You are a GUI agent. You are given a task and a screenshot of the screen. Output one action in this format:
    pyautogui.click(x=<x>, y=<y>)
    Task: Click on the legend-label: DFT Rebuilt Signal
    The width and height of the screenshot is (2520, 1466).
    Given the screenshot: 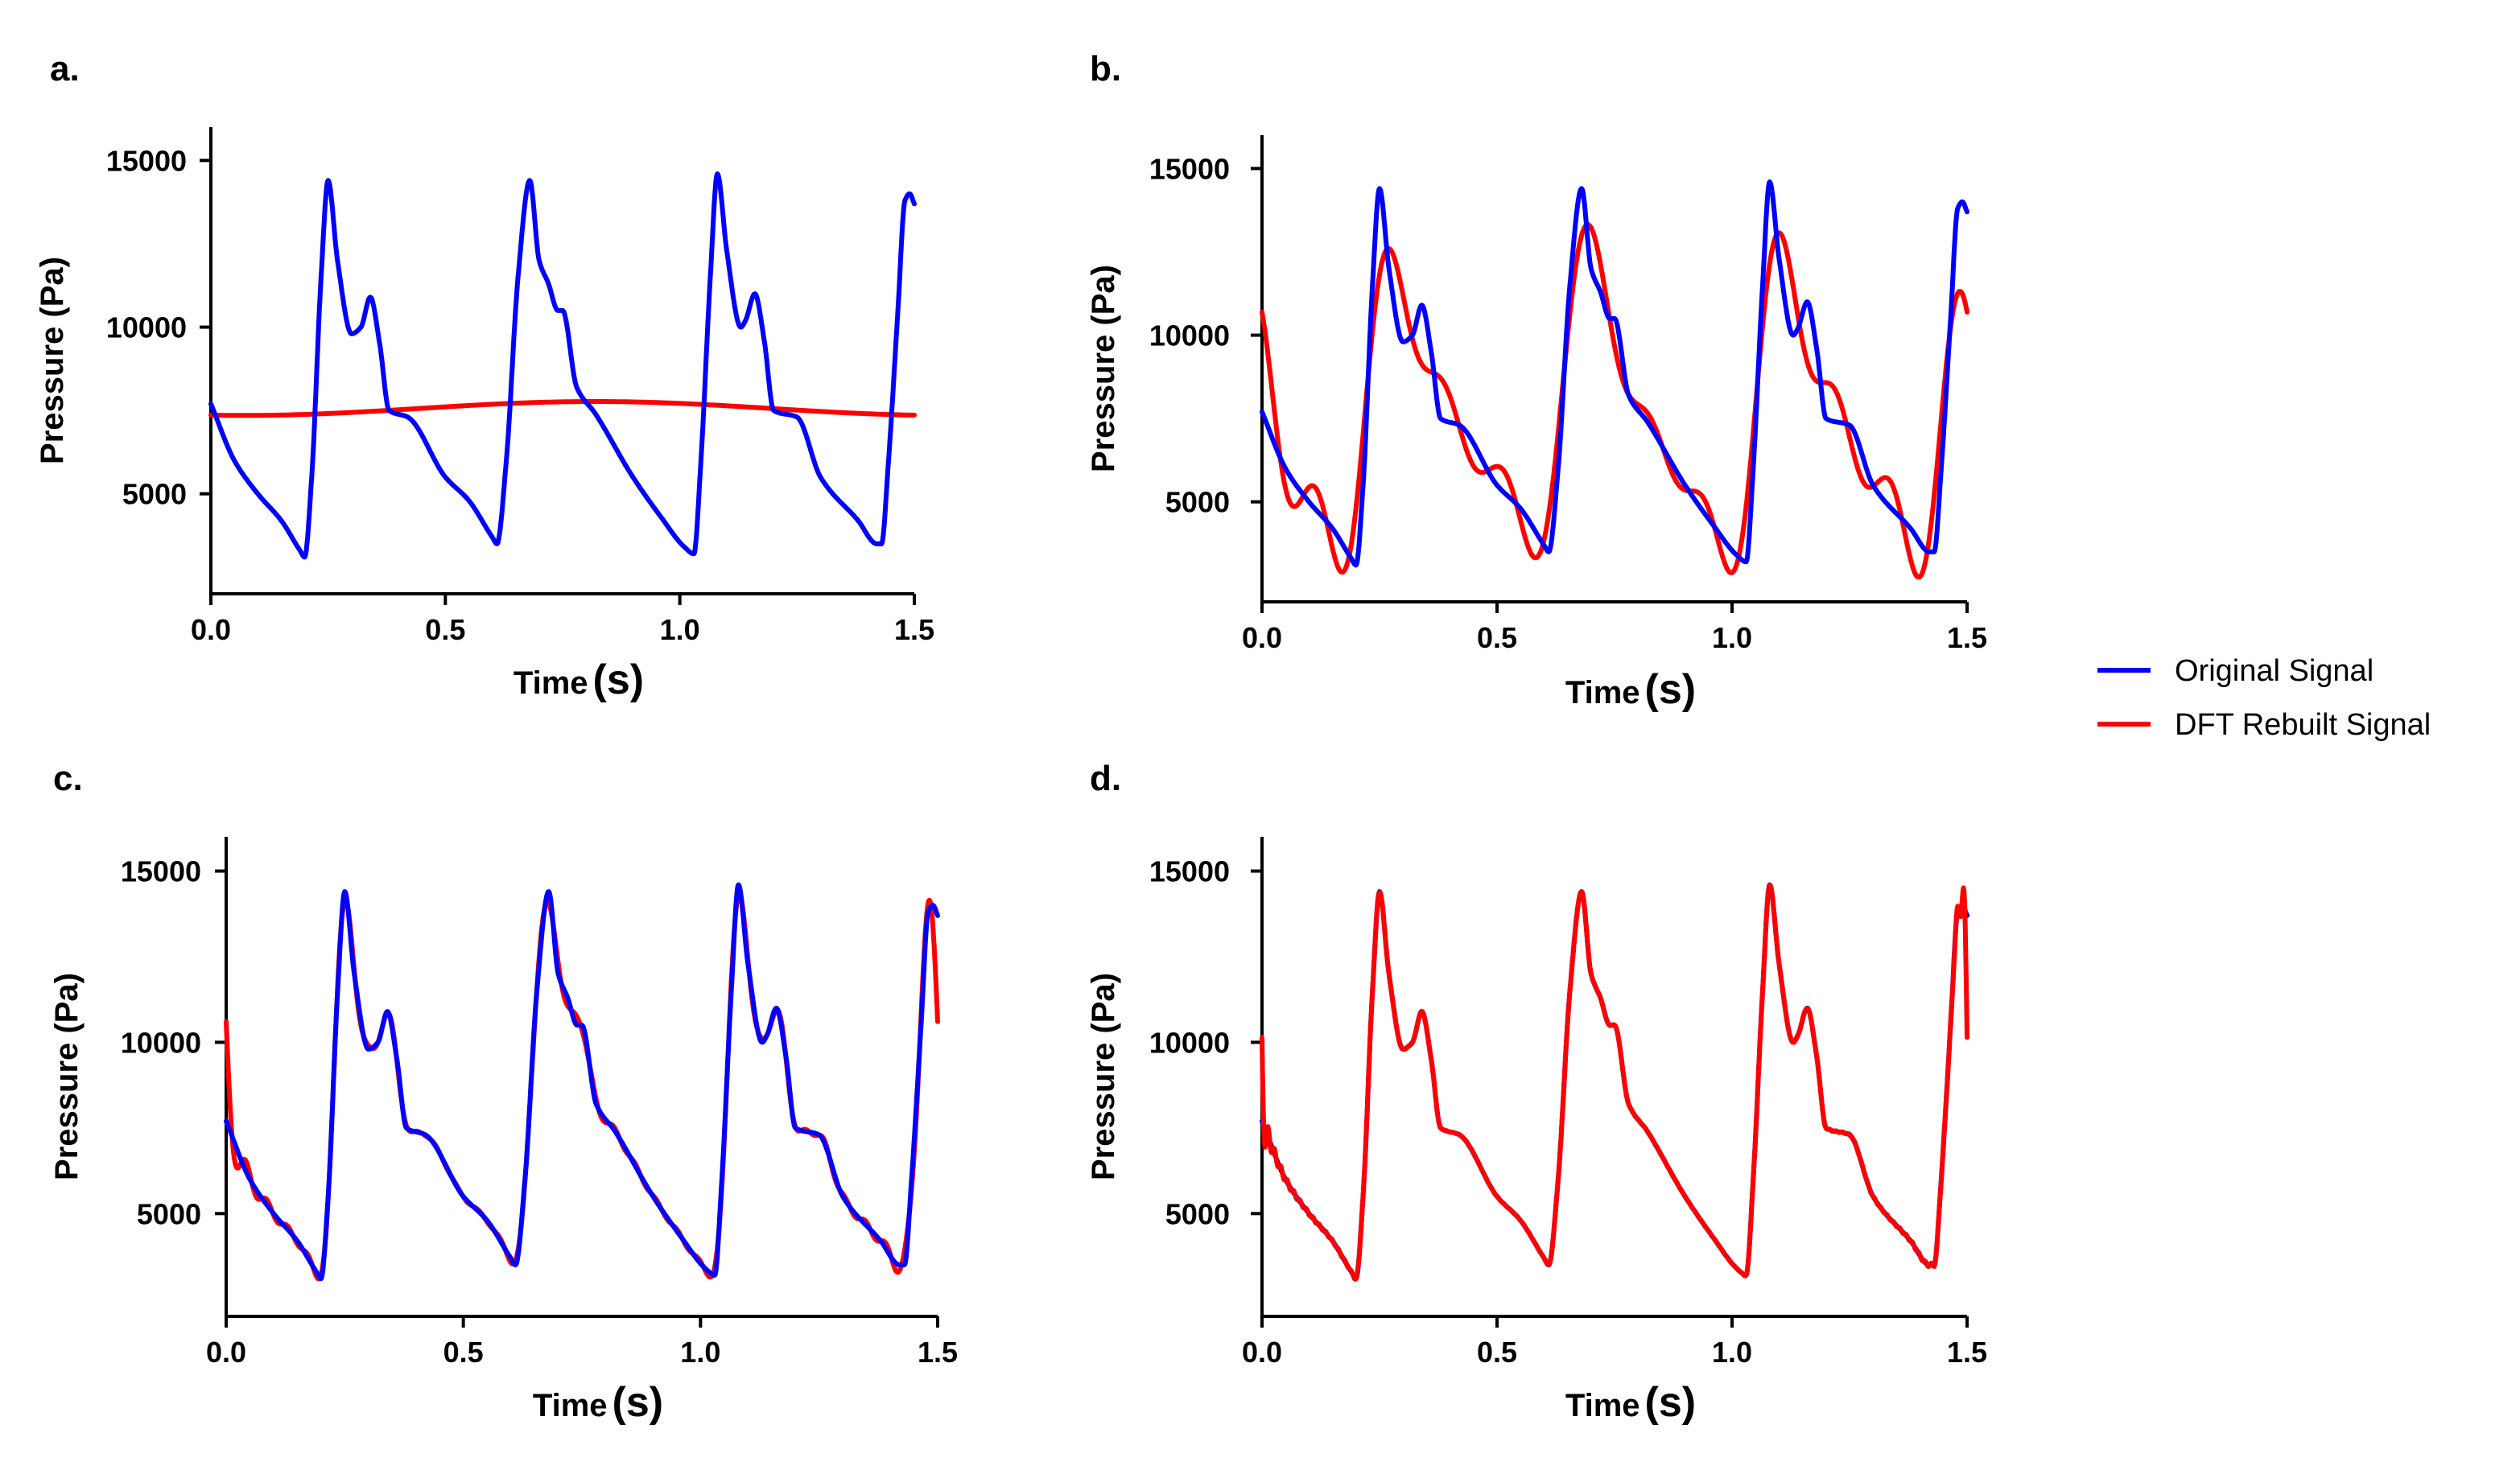 What is the action you would take?
    pyautogui.click(x=2303, y=725)
    